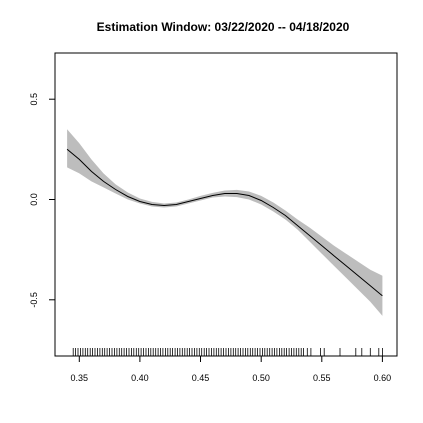 The width and height of the screenshot is (423, 423). What do you see at coordinates (227, 352) in the screenshot?
I see `rug-layer` at bounding box center [227, 352].